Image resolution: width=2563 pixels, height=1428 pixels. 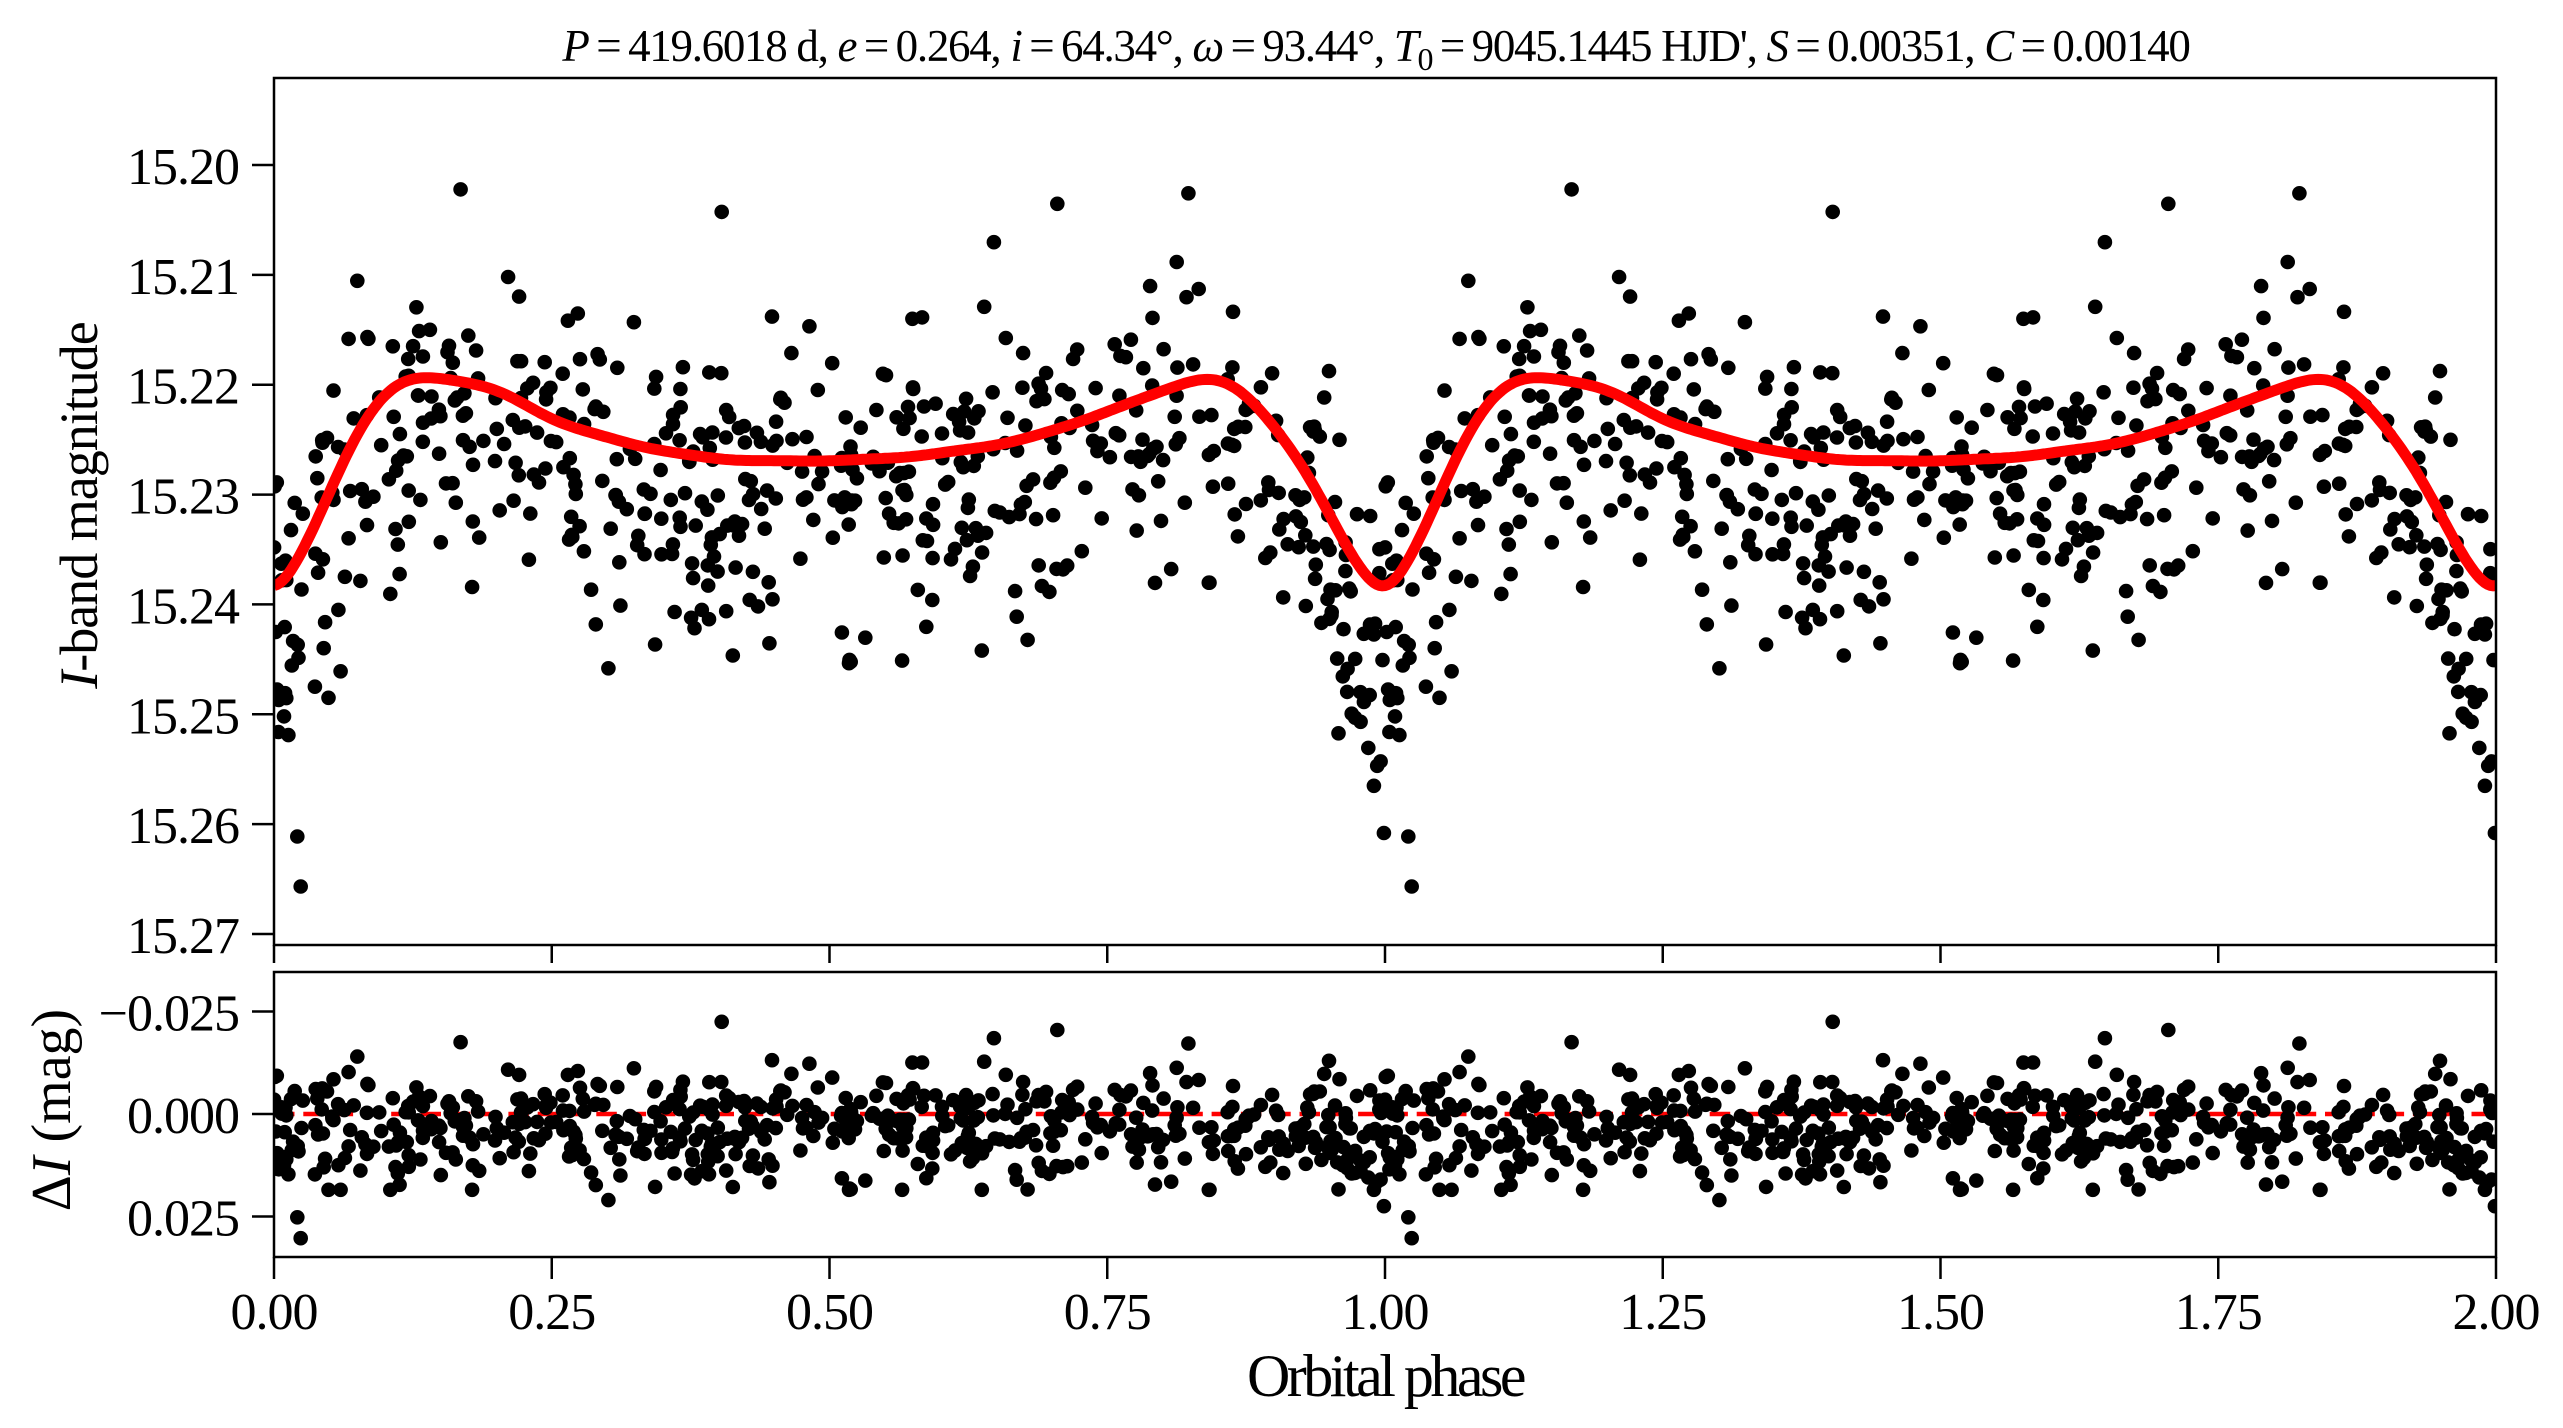 I want to click on svg-text: 15.21, so click(x=183, y=277).